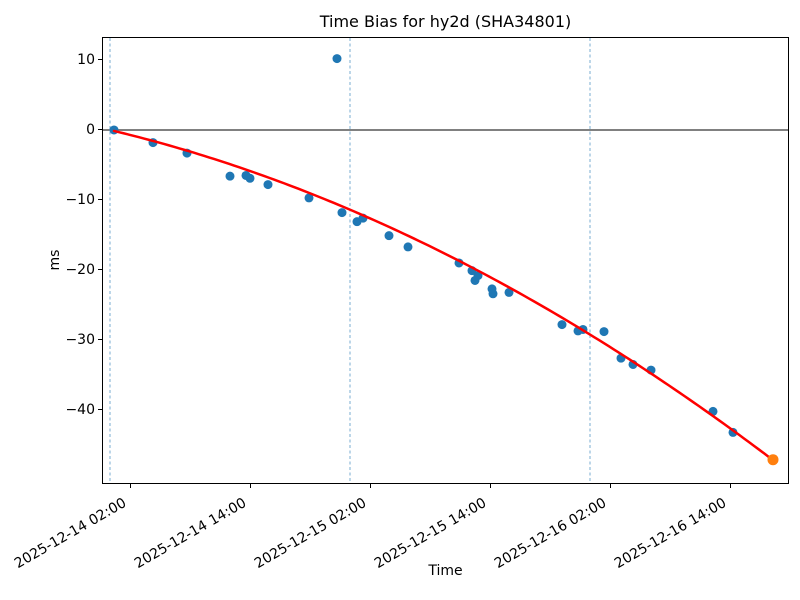 Image resolution: width=800 pixels, height=600 pixels. I want to click on x-tick-label-text: 2025-12-14 02:00, so click(70, 533).